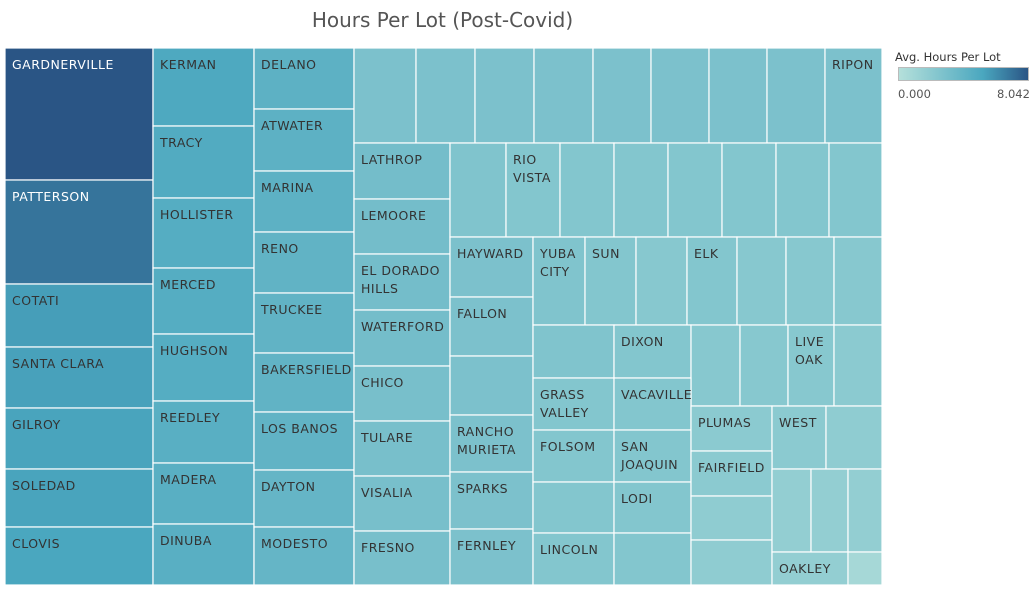 The height and width of the screenshot is (589, 1035). What do you see at coordinates (79, 438) in the screenshot?
I see `tile-gilroy: GILROY` at bounding box center [79, 438].